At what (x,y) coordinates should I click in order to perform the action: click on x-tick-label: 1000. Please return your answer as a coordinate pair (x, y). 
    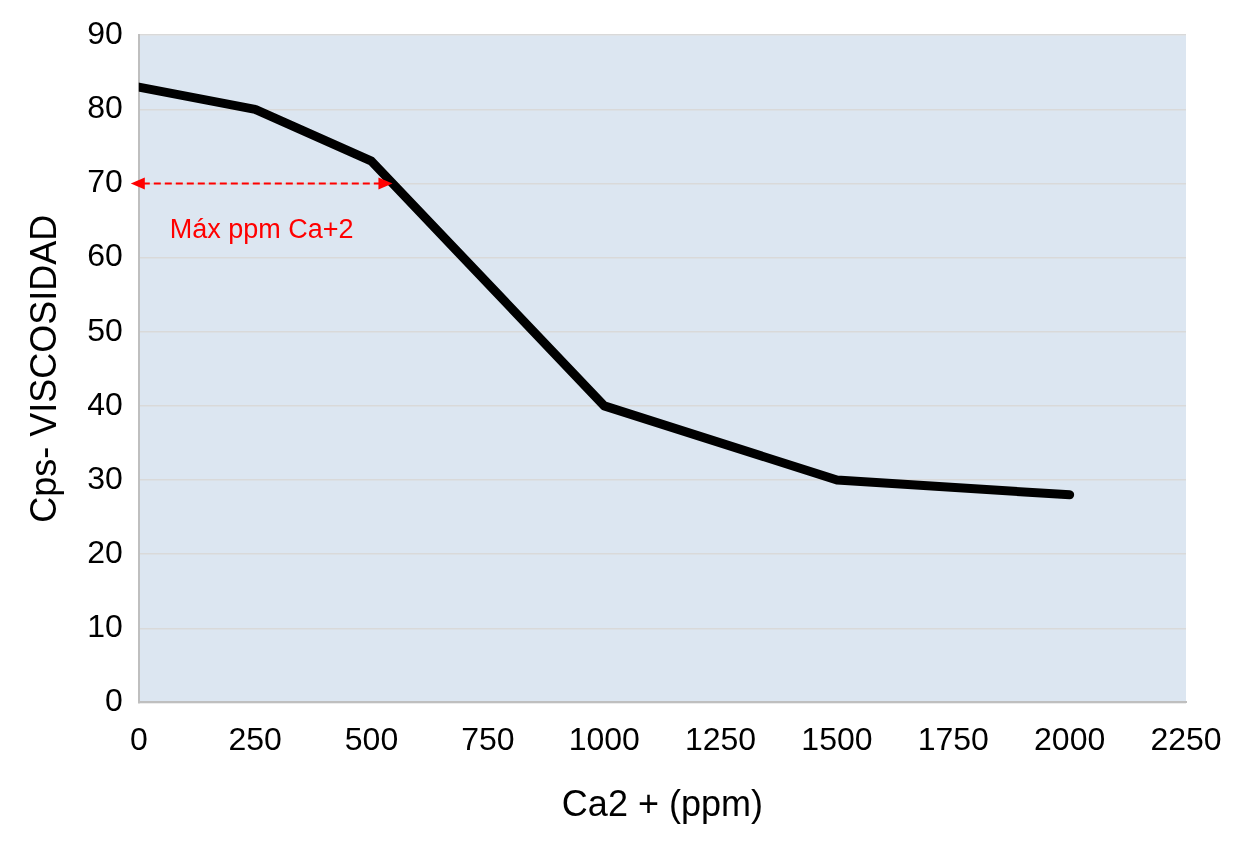
    Looking at the image, I should click on (604, 739).